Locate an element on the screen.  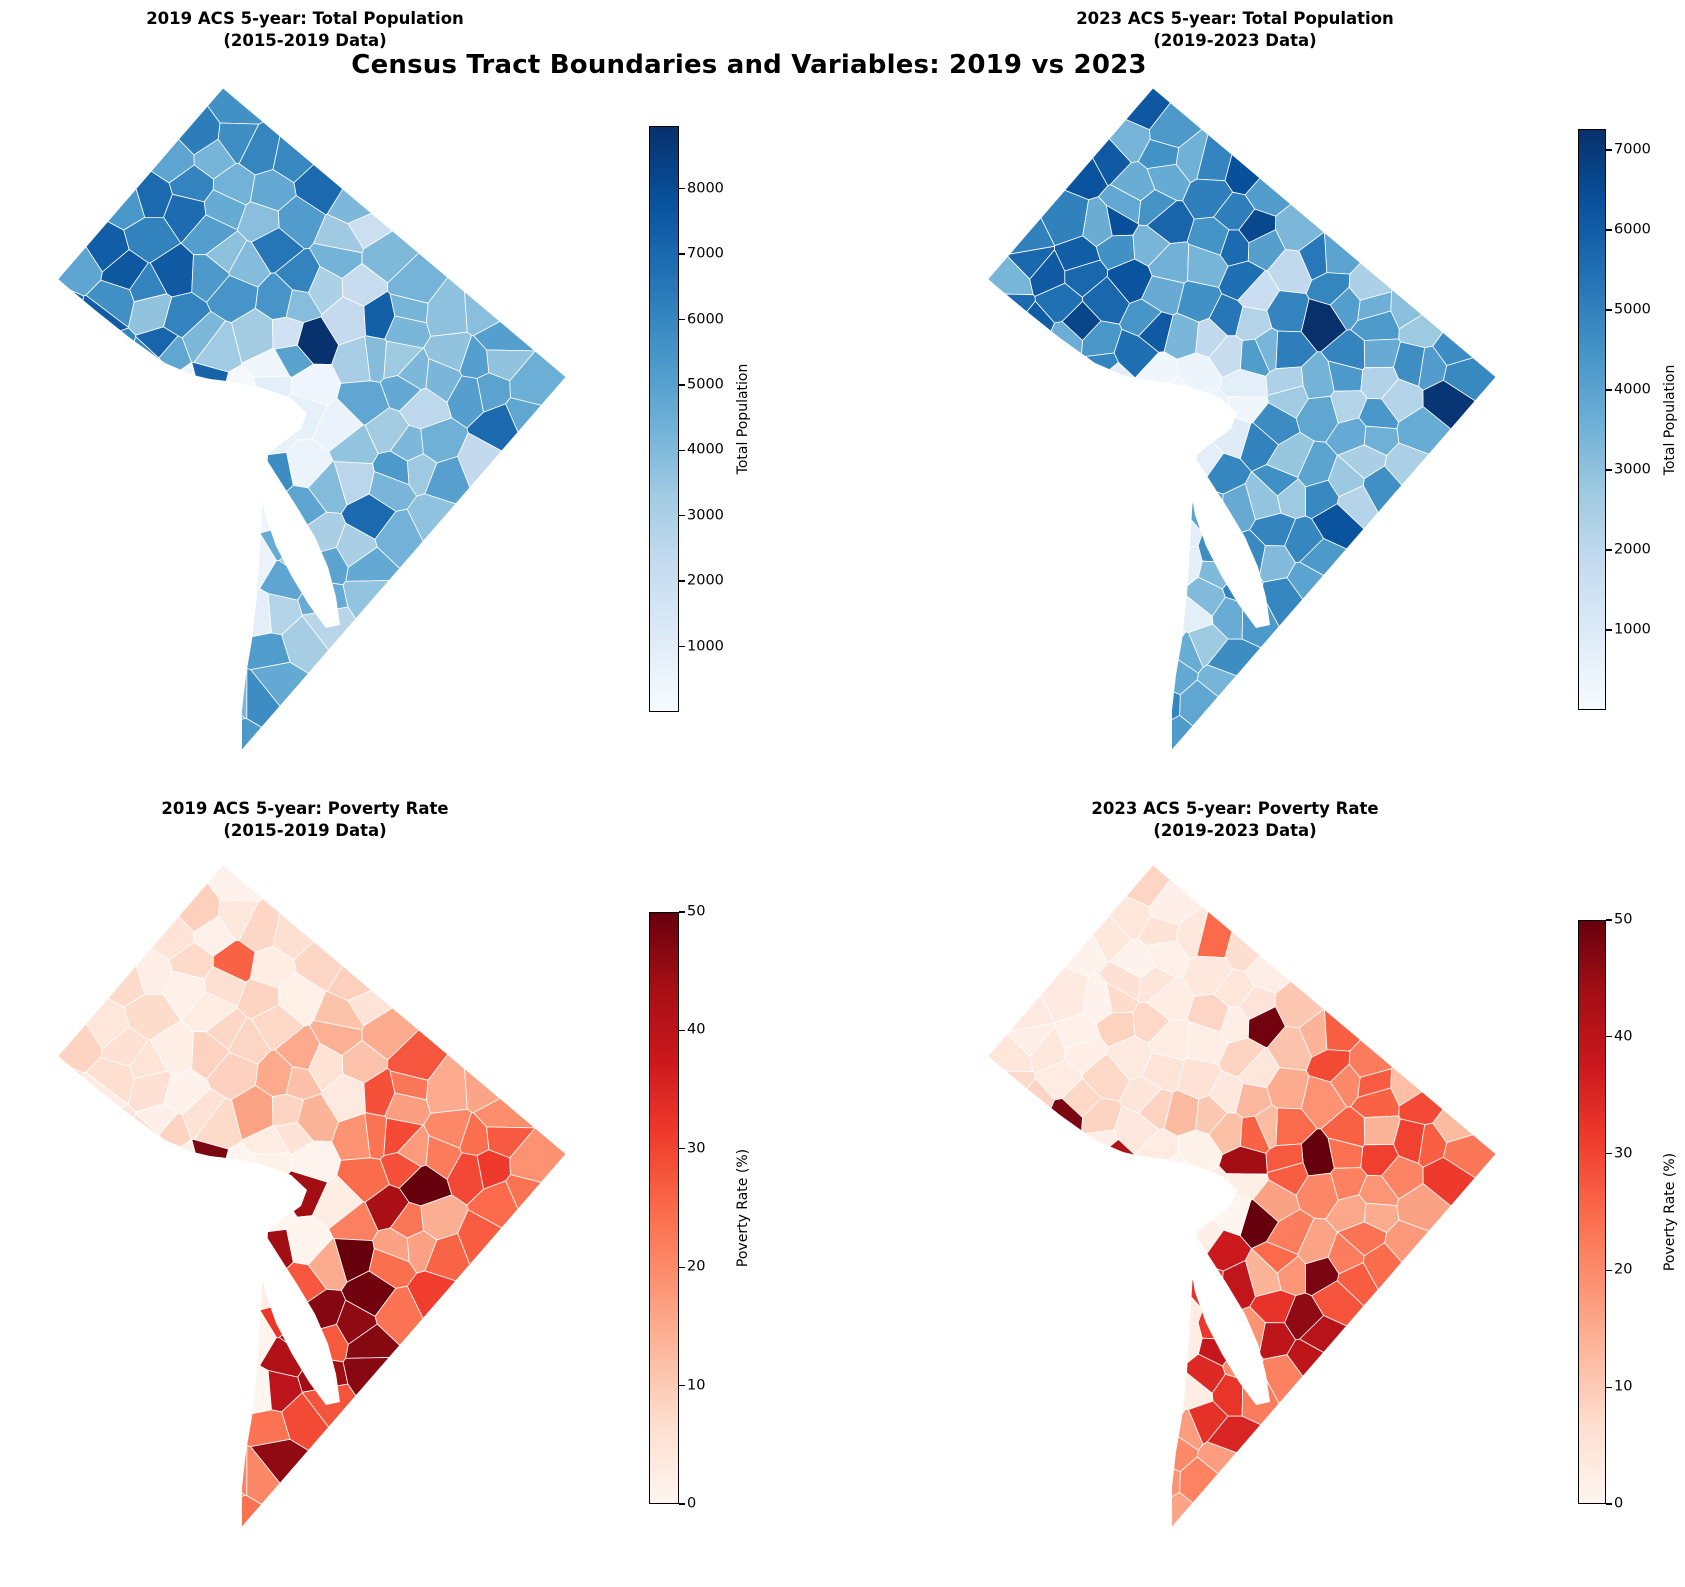
panel-title-line1: 2023 ACS 5-year: Total Population is located at coordinates (1235, 18).